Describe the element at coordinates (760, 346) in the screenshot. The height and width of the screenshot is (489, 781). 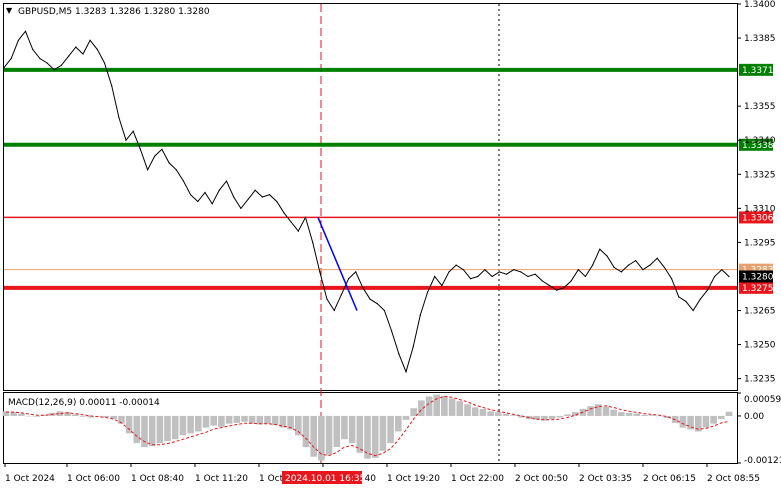
I see `y-tick-label: 1.3250` at that location.